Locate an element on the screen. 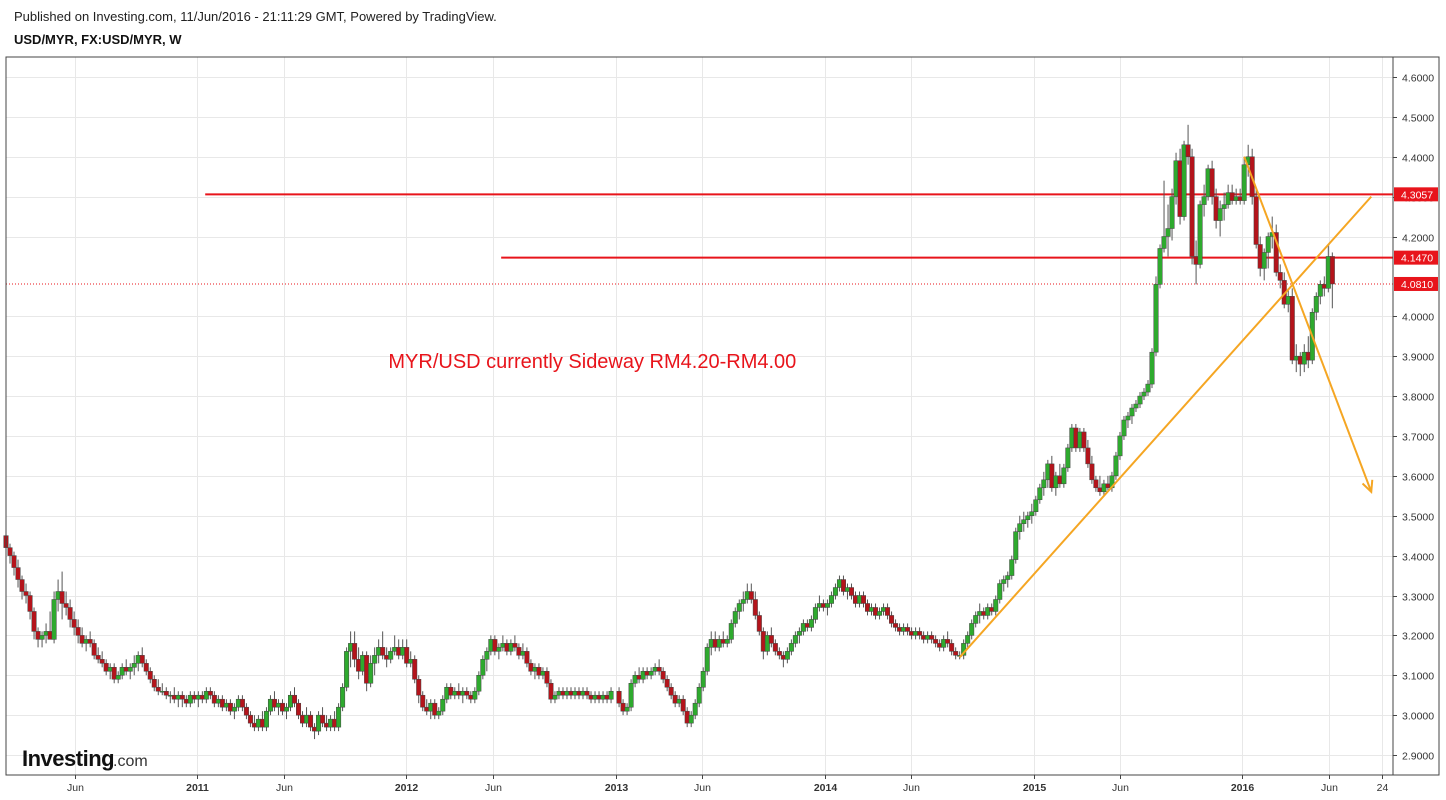 This screenshot has width=1446, height=800. y-tick-label: 3.0000 is located at coordinates (1418, 717).